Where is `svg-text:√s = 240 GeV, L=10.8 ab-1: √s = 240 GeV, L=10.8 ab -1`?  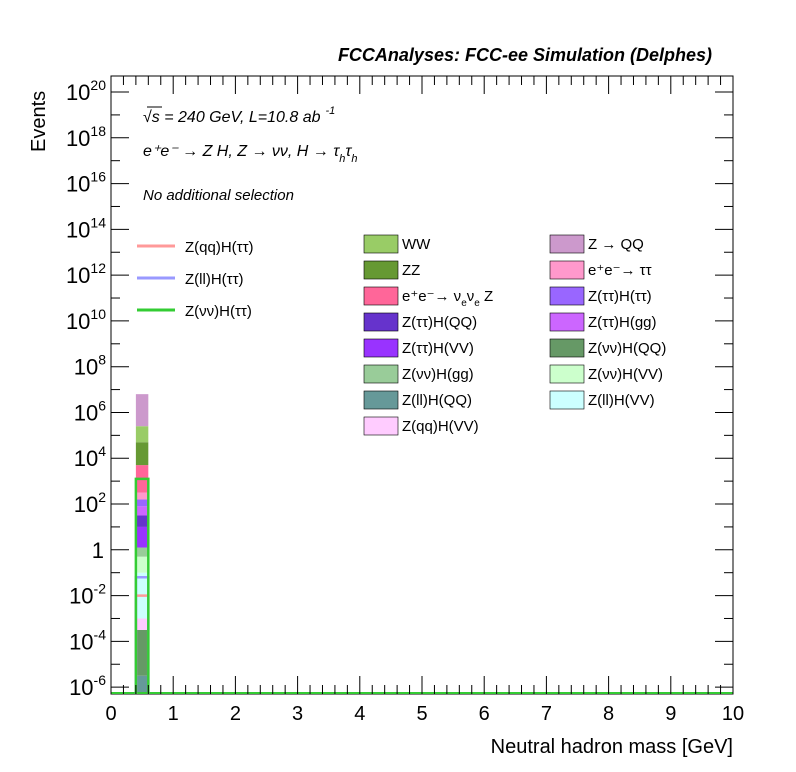 svg-text:√s = 240 GeV, L=10.8 ab-1: √s = 240 GeV, L=10.8 ab -1 is located at coordinates (239, 115).